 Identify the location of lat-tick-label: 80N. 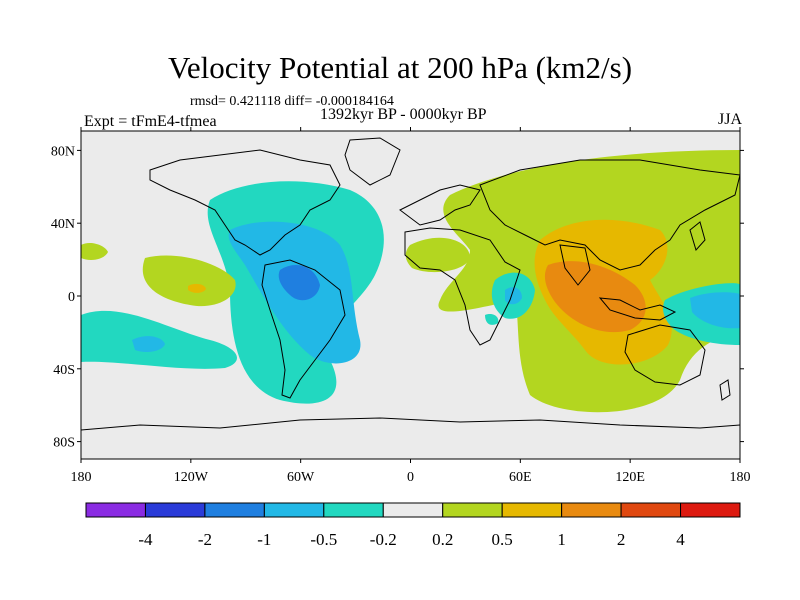
(63, 151).